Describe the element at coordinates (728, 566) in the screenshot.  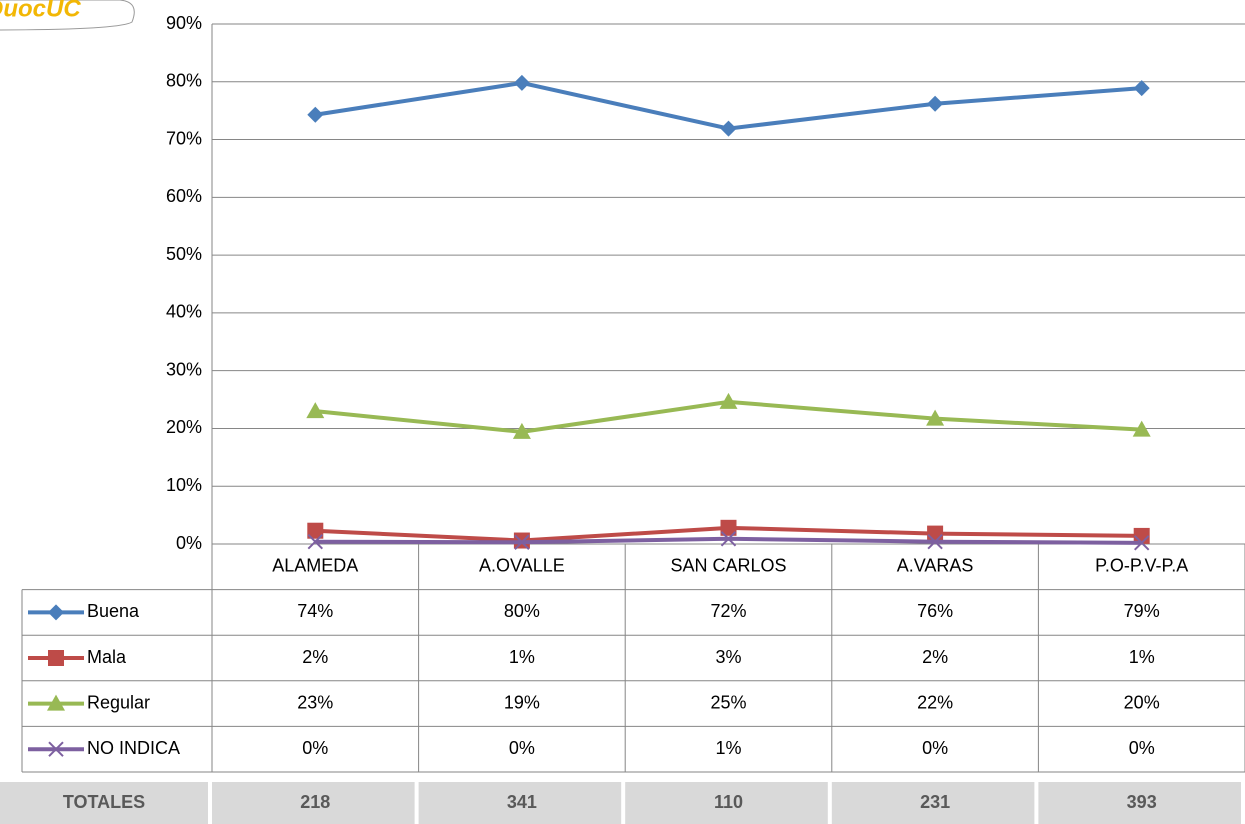
I see `x-tick-label: SAN CARLOS` at that location.